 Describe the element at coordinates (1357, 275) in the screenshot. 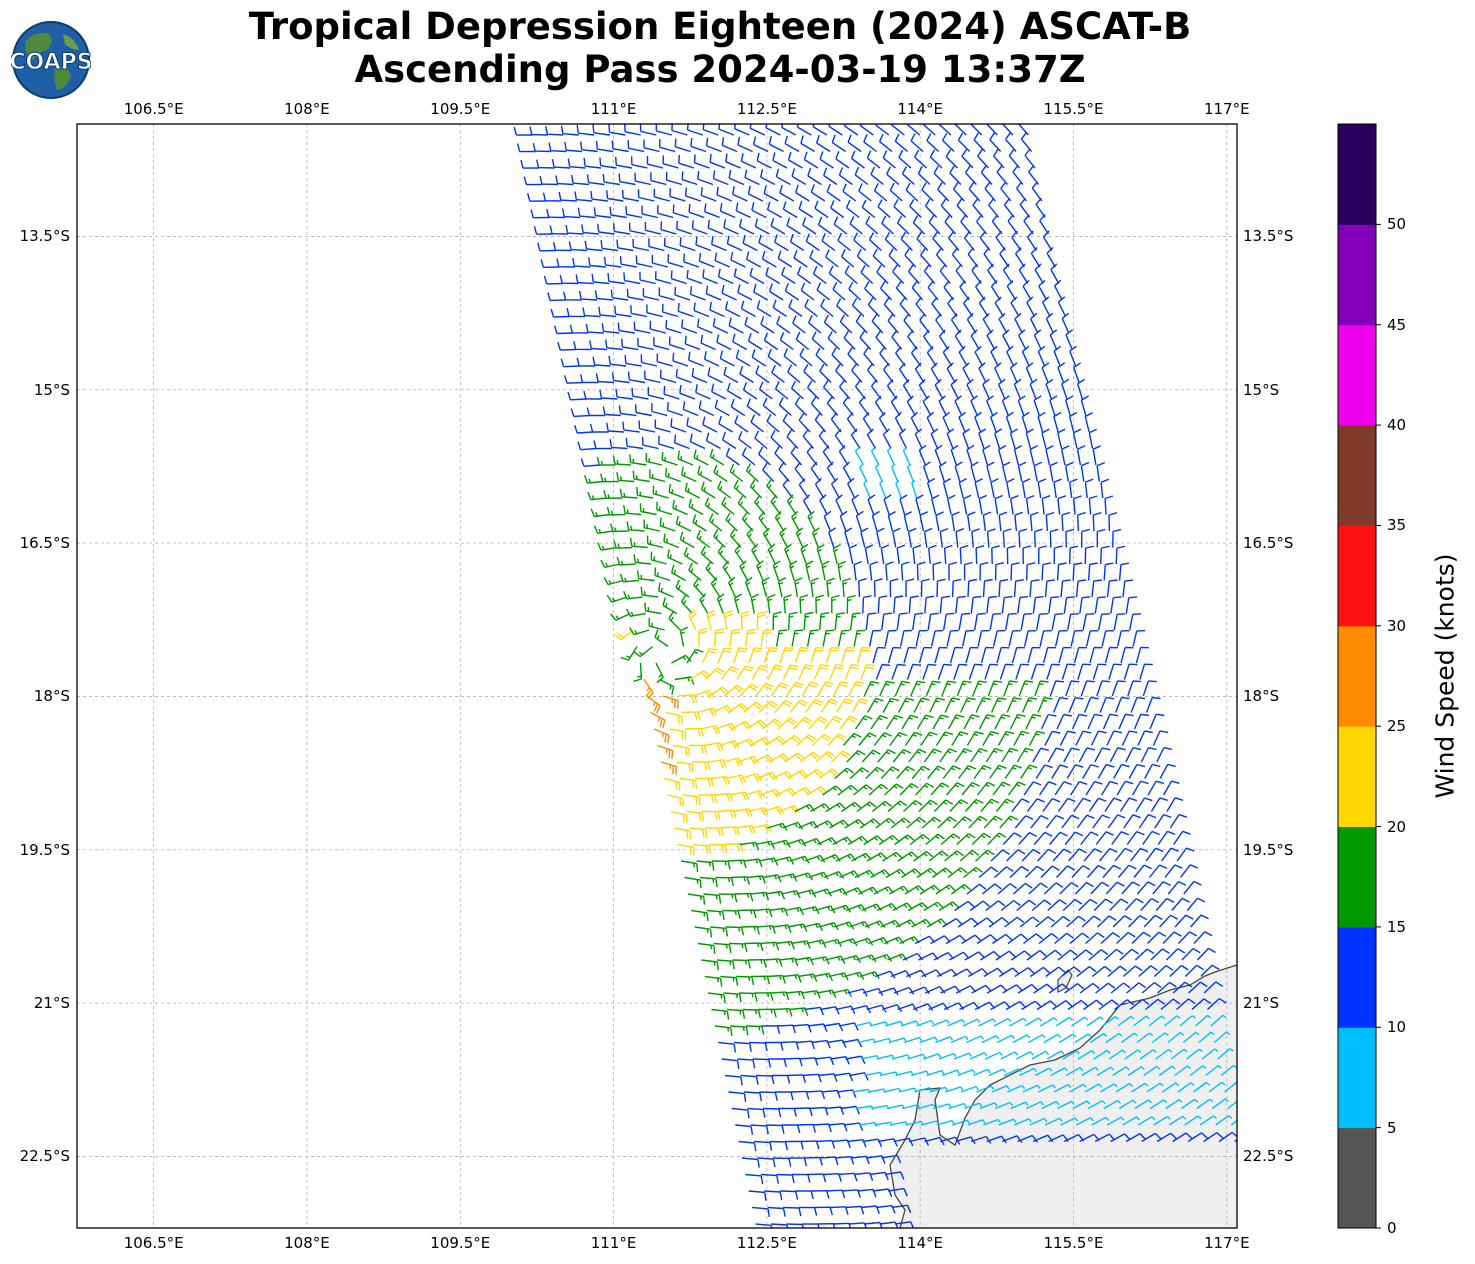

I see `colorbar-segment` at that location.